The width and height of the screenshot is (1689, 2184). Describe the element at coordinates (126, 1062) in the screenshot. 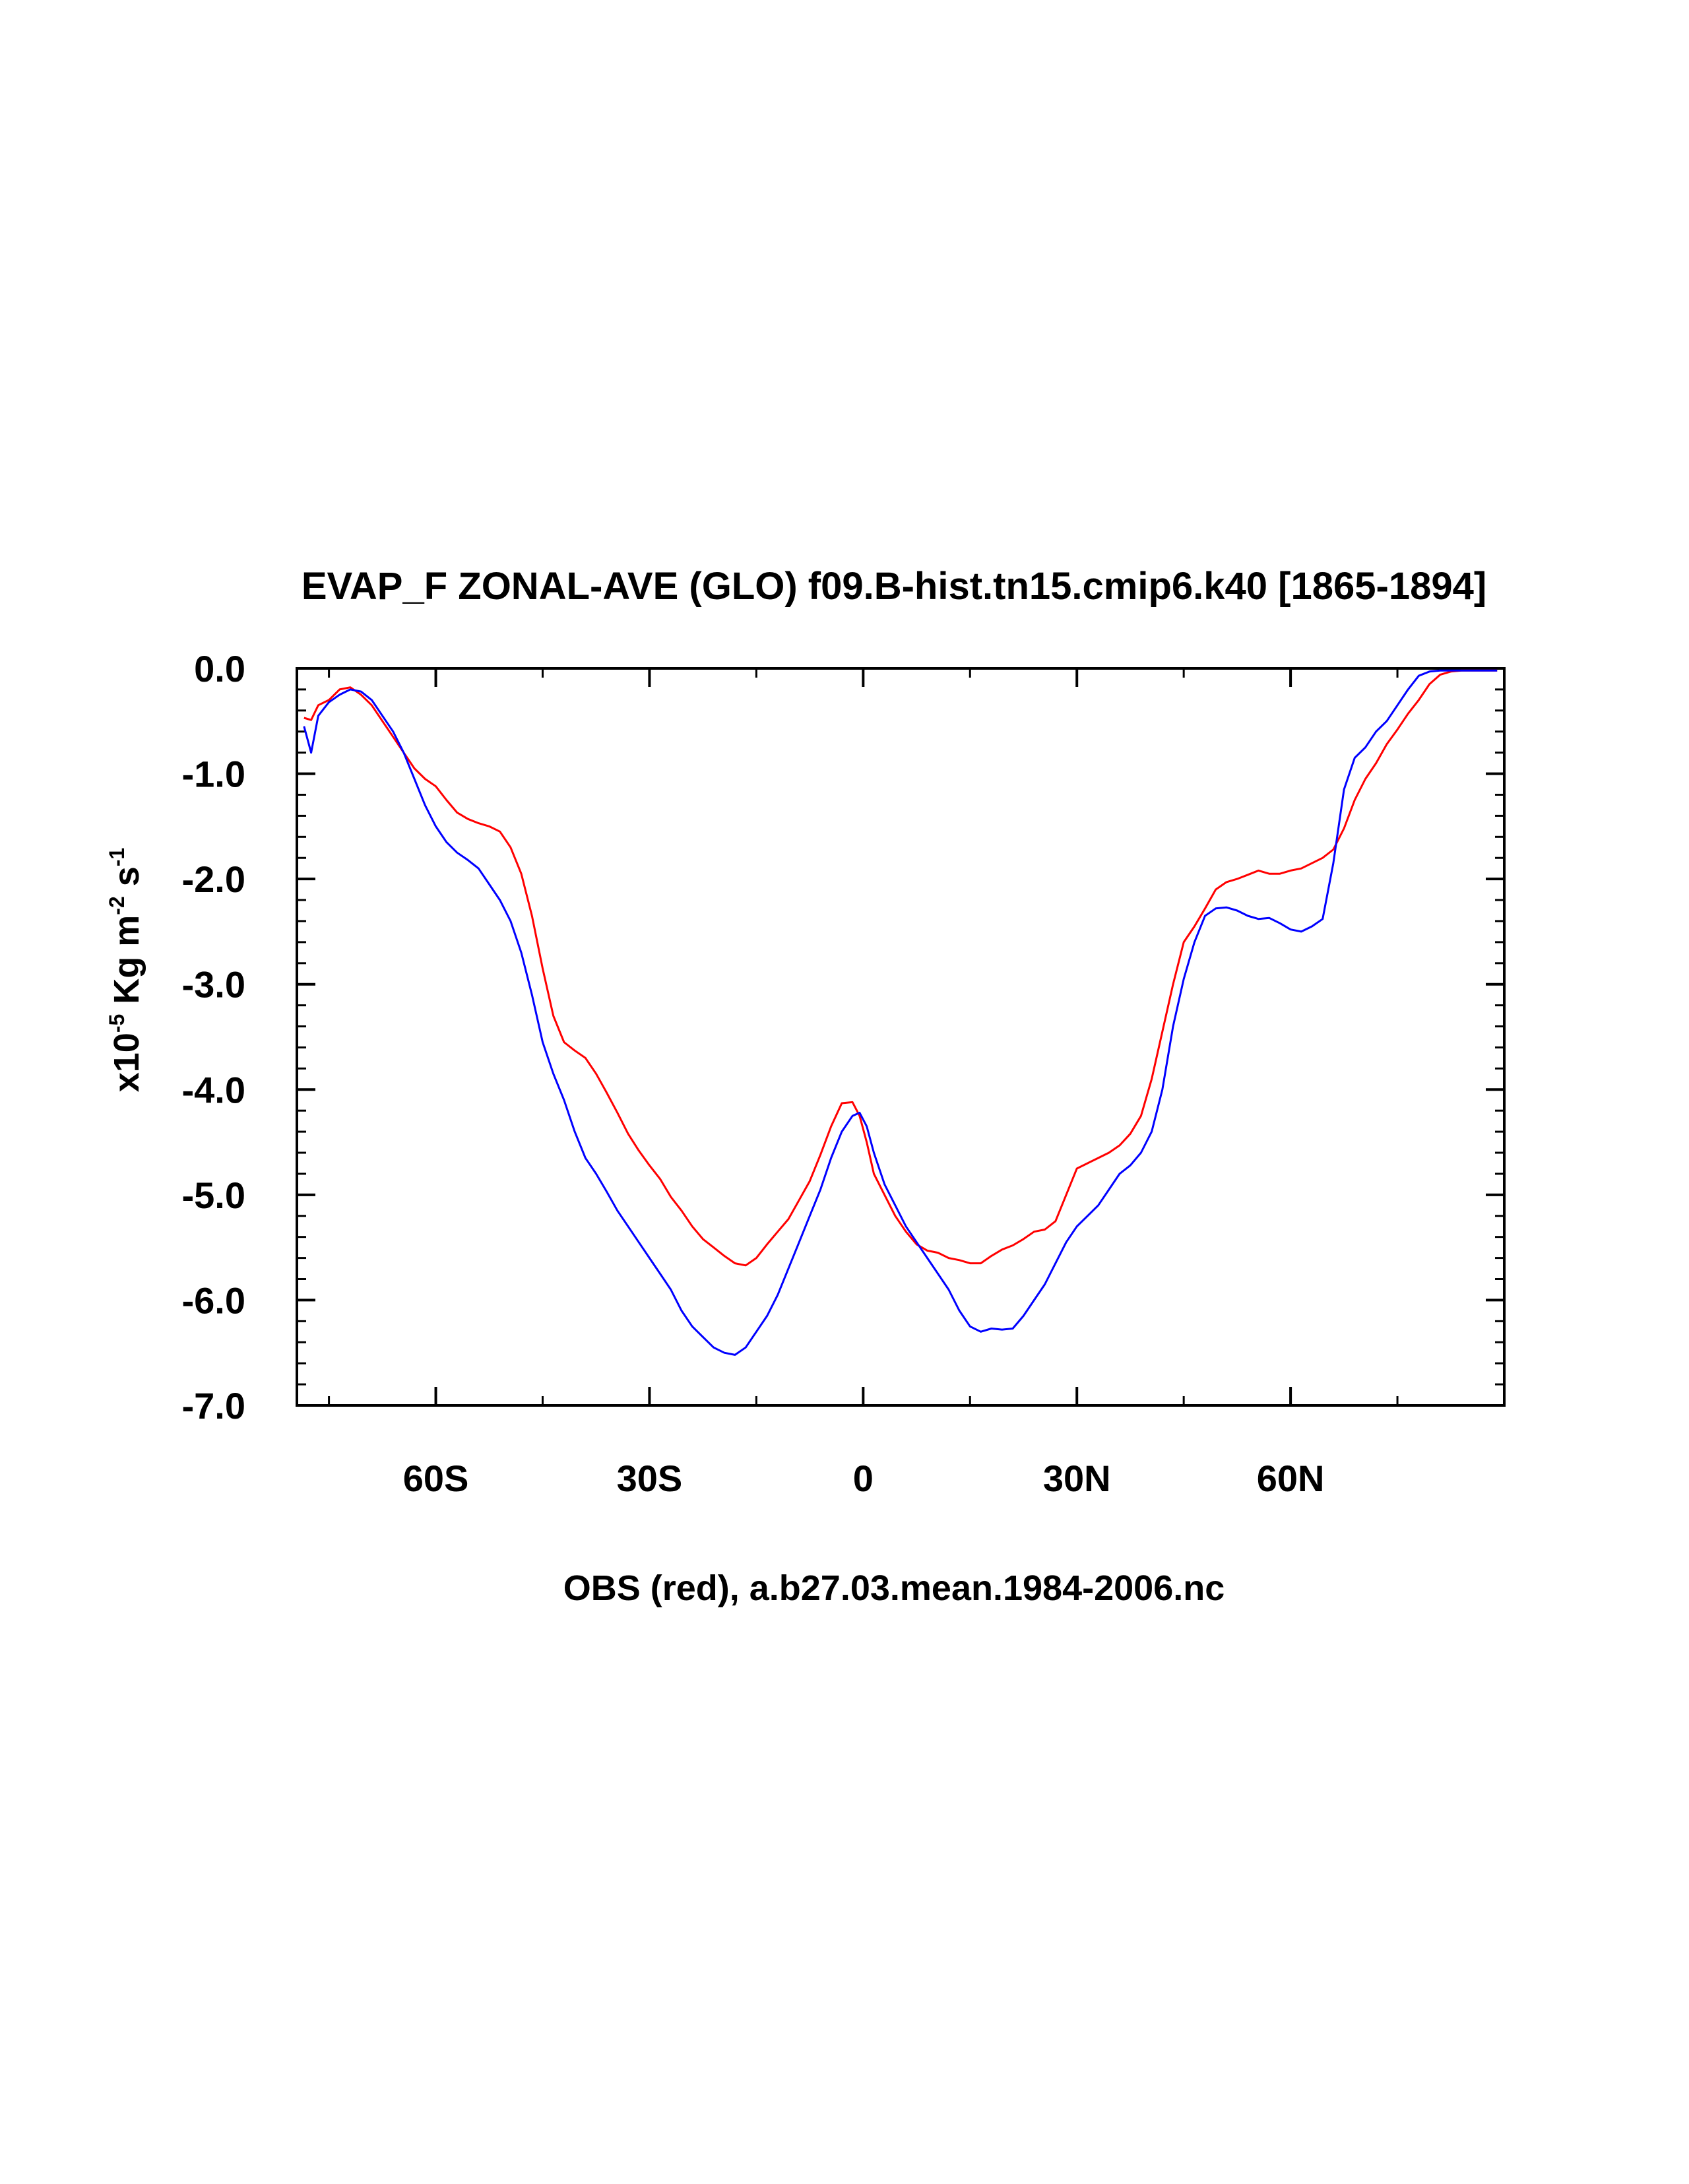

I see `y-label-base: x10` at that location.